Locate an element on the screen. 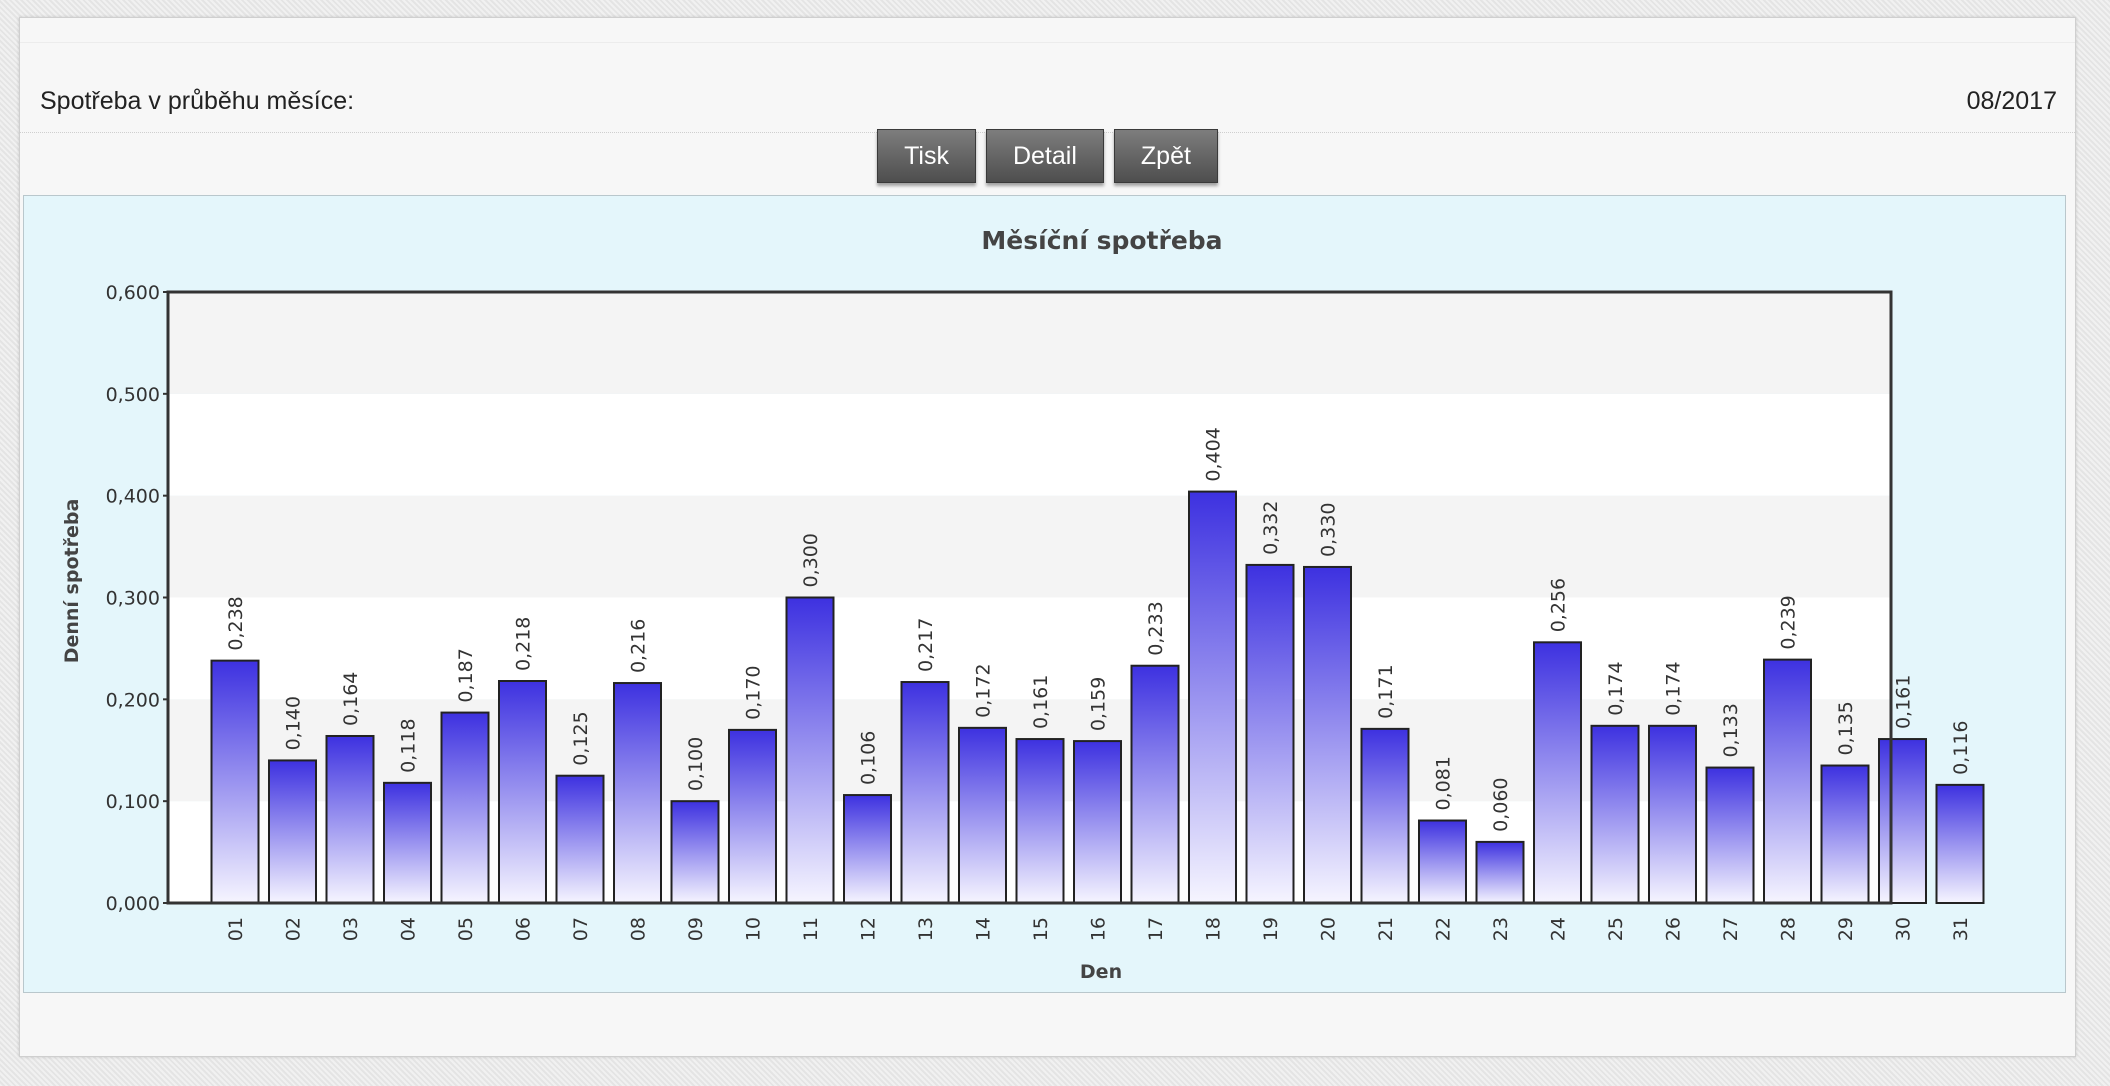  x-tick-label: 08 is located at coordinates (639, 929).